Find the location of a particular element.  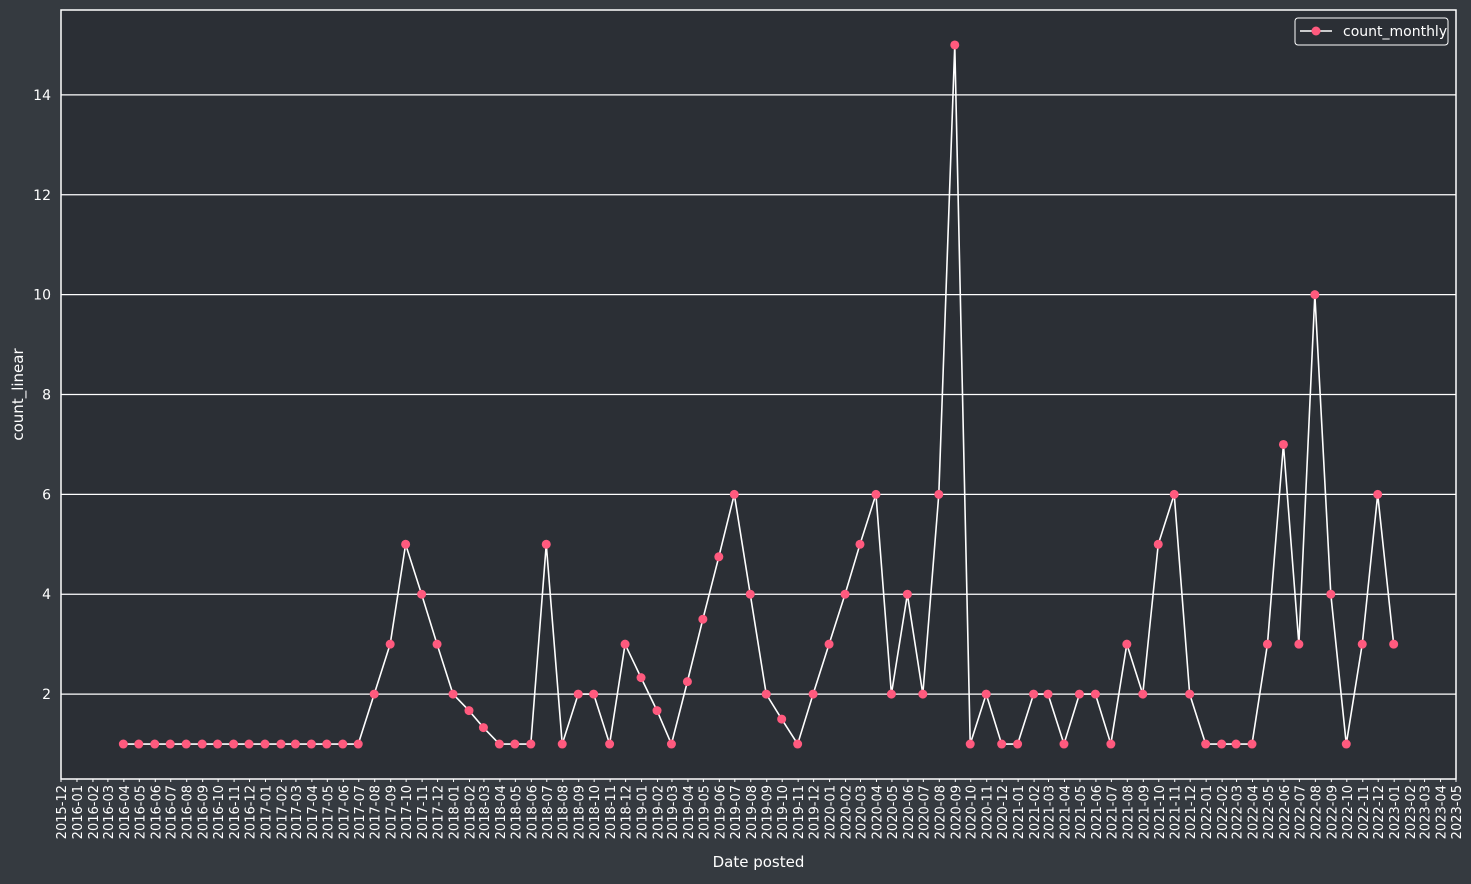

x-tick-label: 2016-07 is located at coordinates (172, 812).